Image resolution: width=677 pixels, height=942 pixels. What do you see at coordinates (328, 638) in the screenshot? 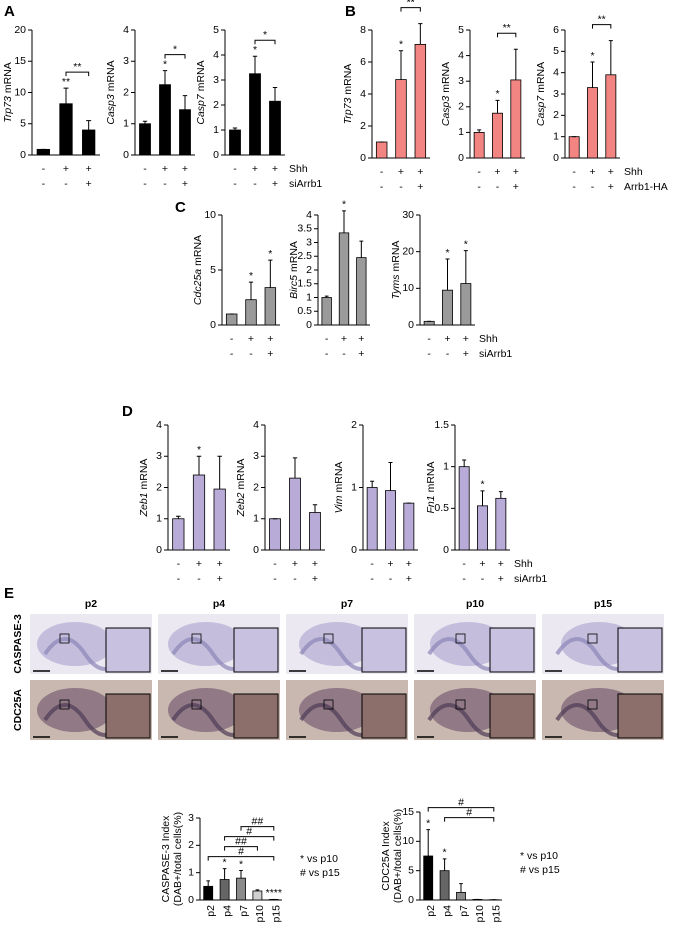
I see `inset-source` at bounding box center [328, 638].